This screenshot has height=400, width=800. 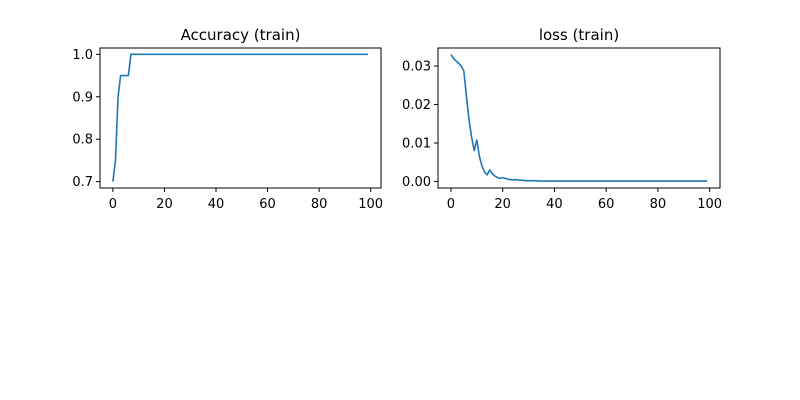 I want to click on y-tick-label: 0.7, so click(x=82, y=182).